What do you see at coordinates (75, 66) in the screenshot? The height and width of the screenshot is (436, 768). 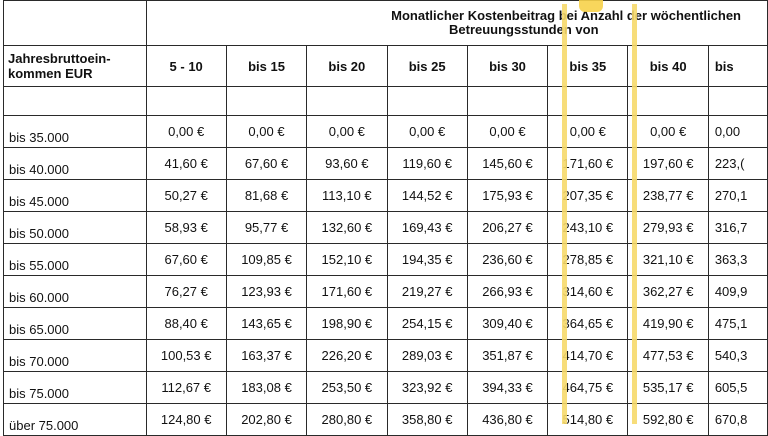 I see `income-column-header: Jahresbruttoein-kommen EUR` at bounding box center [75, 66].